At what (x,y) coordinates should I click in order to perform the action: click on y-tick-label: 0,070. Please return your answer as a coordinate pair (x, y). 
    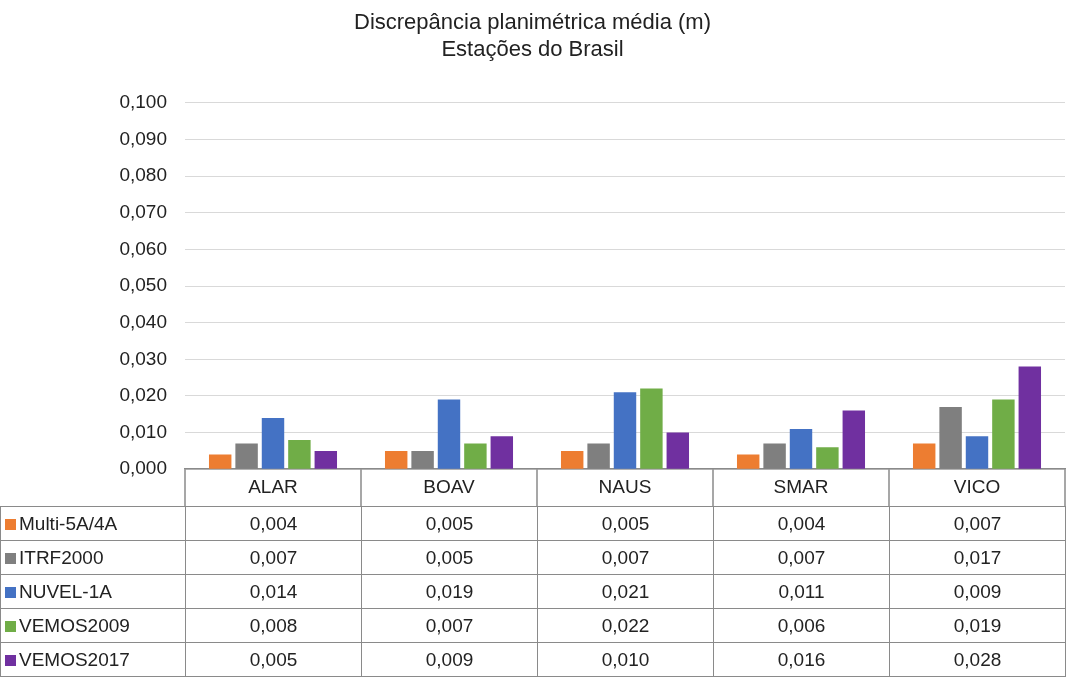
    Looking at the image, I should click on (143, 211).